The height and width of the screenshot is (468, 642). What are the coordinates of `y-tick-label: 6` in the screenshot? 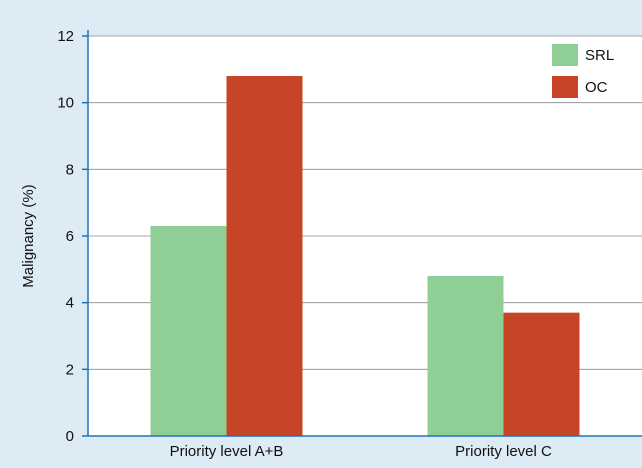 It's located at (70, 236).